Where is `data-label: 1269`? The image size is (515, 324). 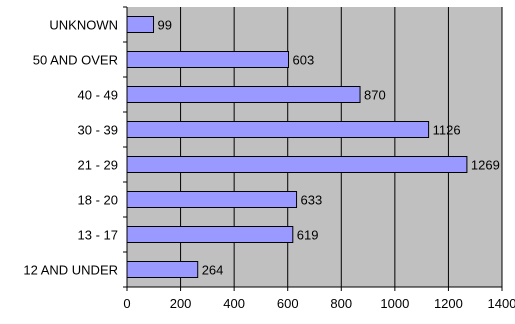 data-label: 1269 is located at coordinates (485, 165).